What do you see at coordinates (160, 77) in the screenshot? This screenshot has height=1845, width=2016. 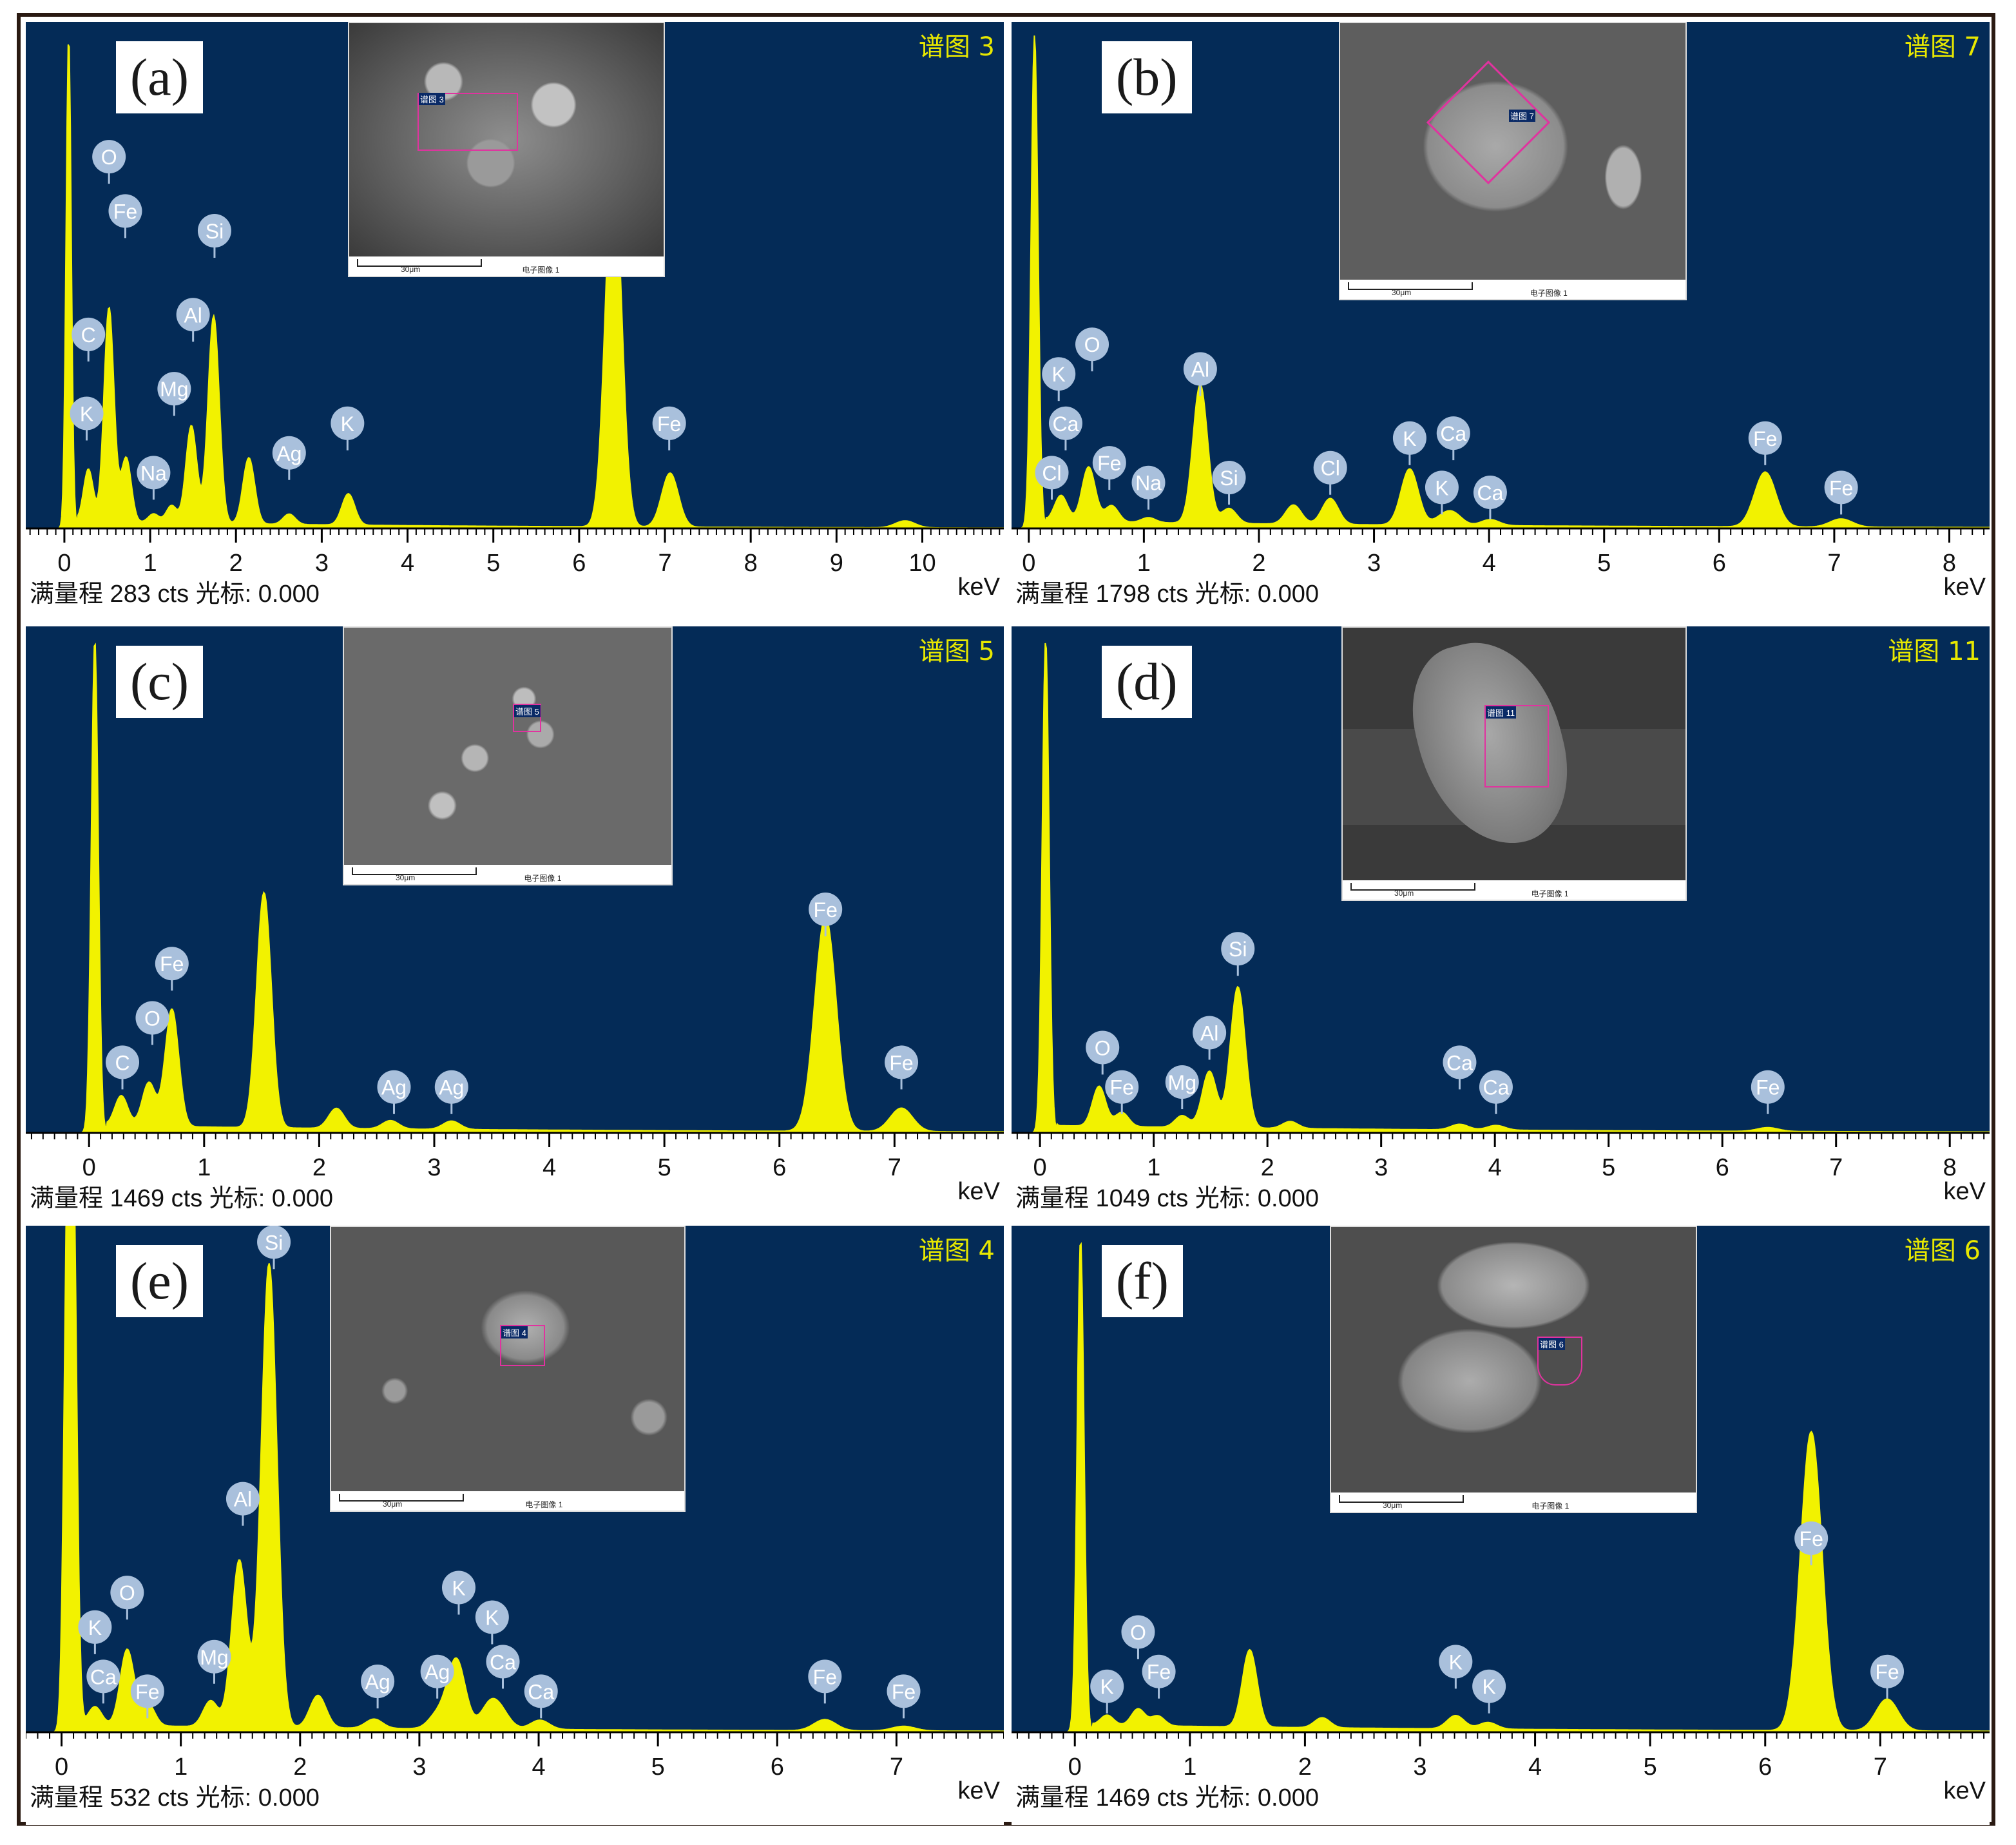 I see `panel-label: (a)` at bounding box center [160, 77].